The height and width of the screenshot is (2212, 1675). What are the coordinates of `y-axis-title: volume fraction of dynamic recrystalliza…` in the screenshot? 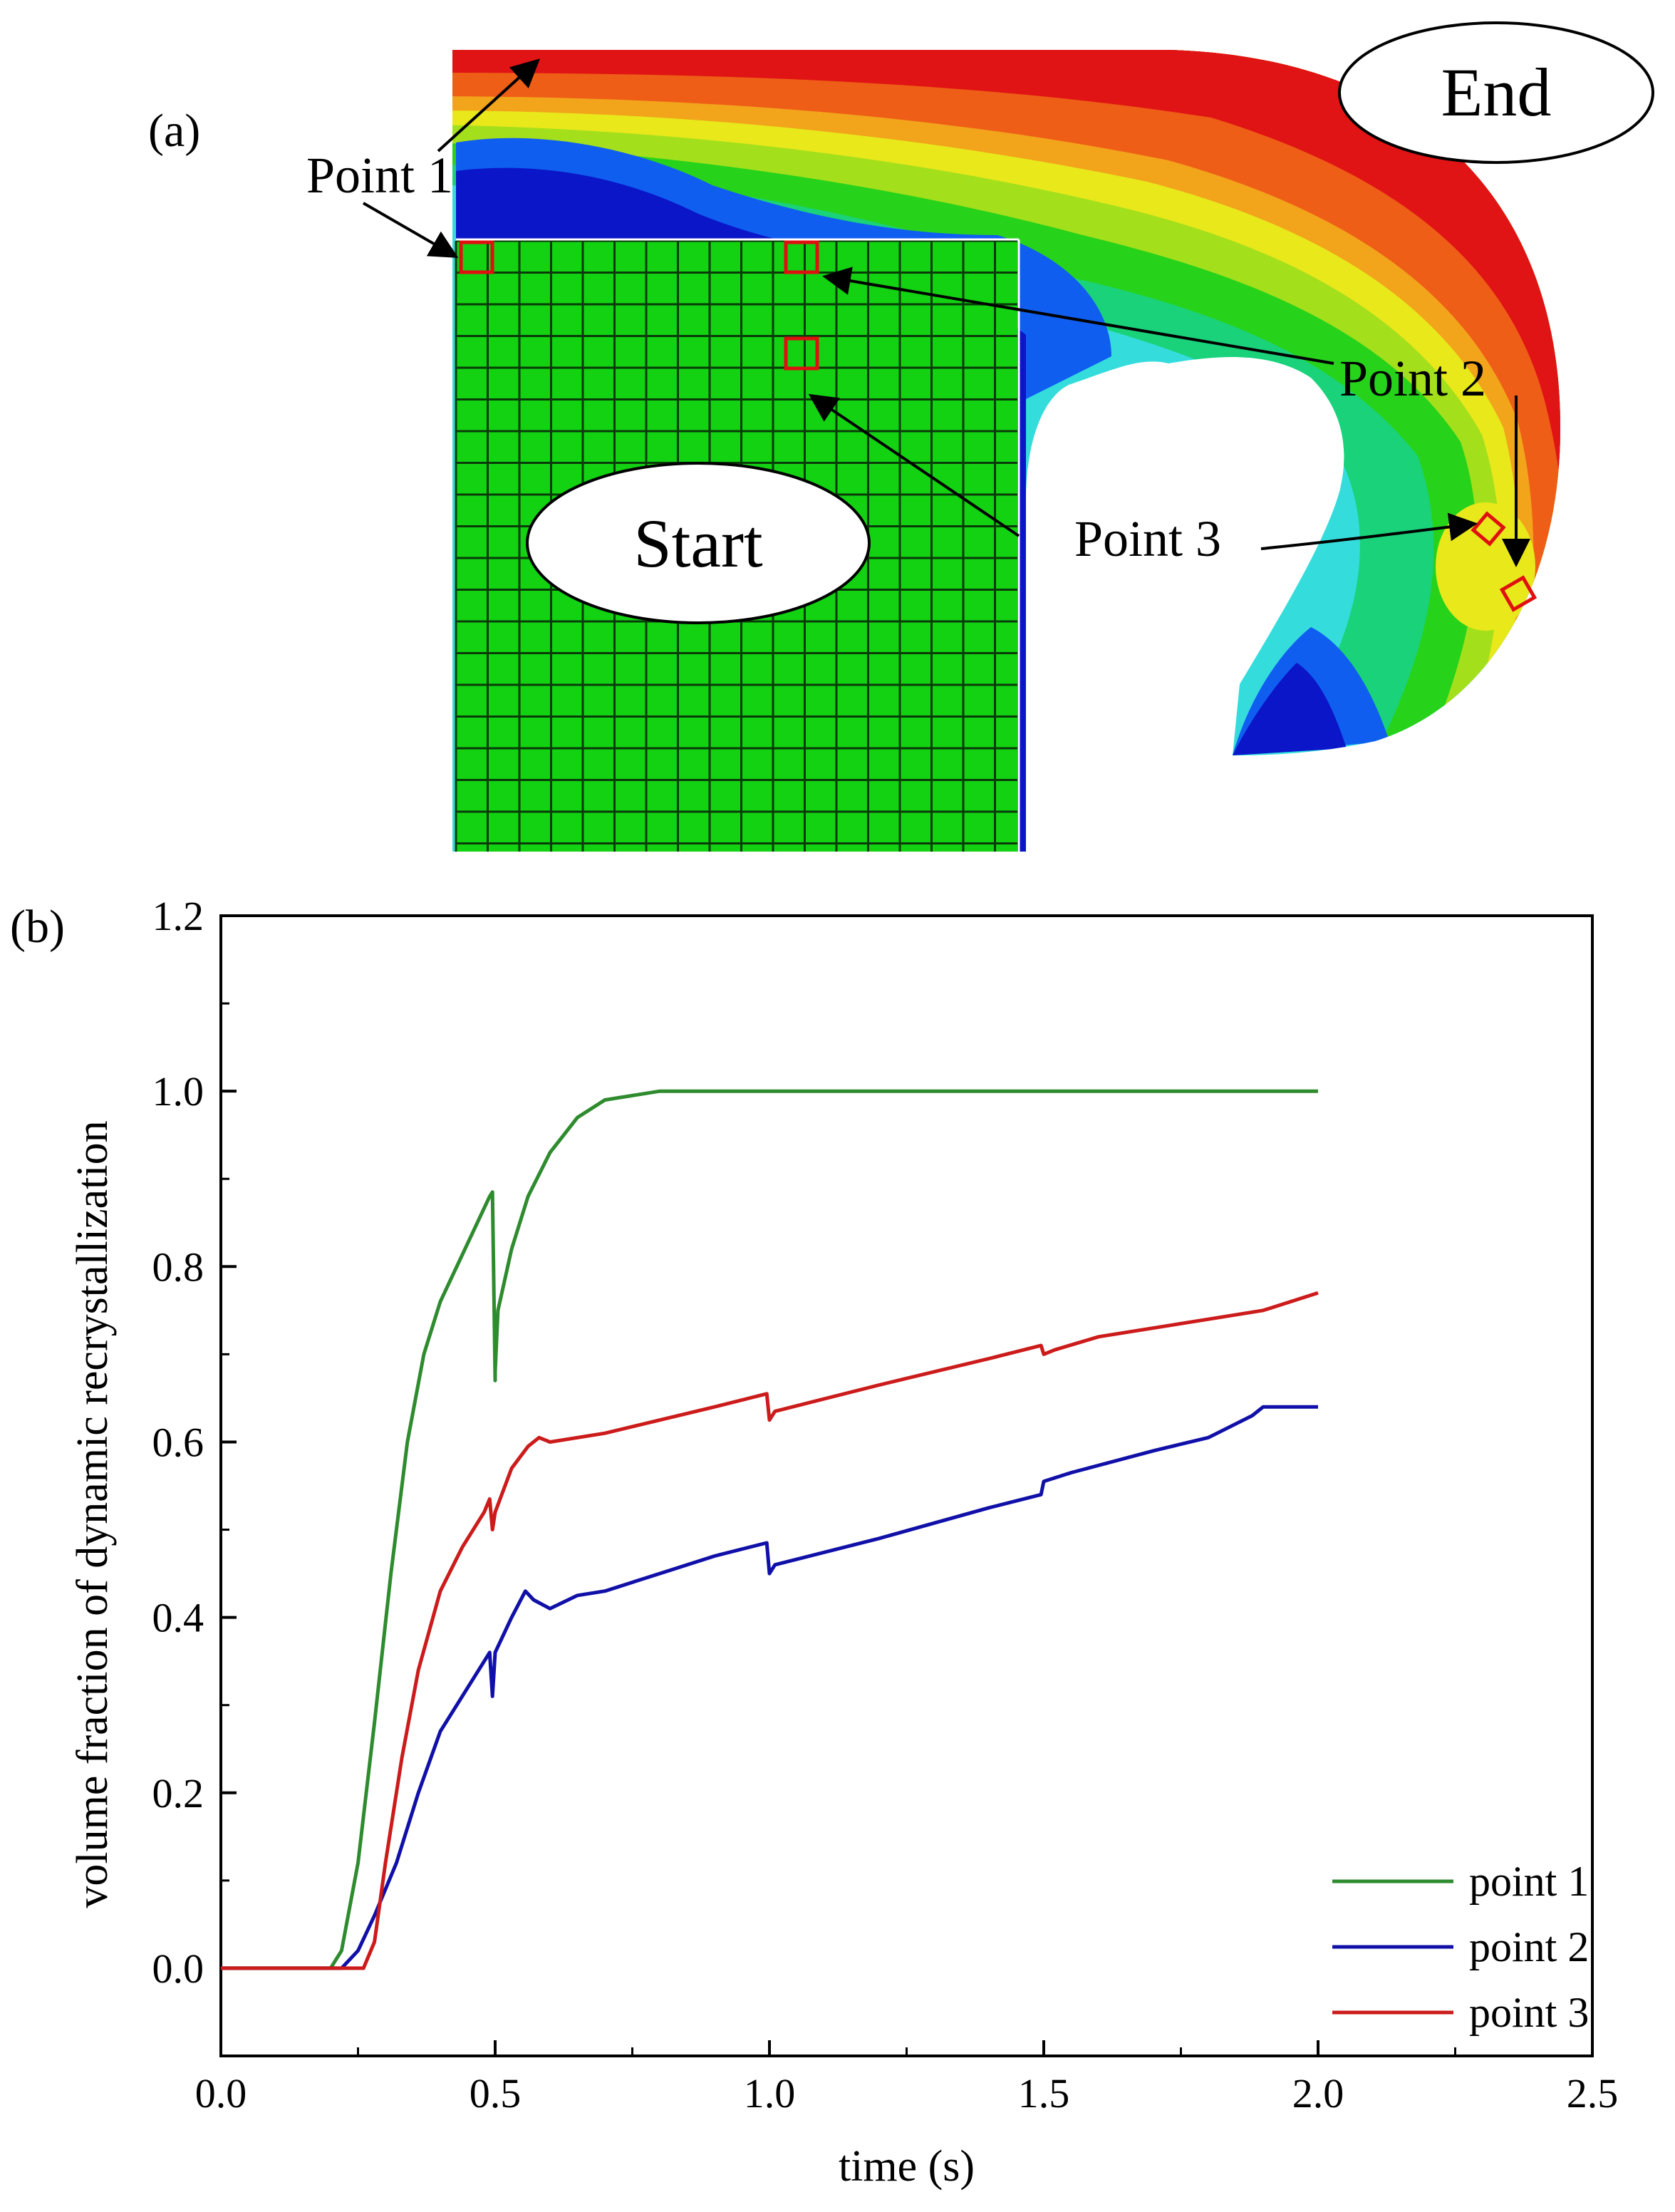 It's located at (93, 1514).